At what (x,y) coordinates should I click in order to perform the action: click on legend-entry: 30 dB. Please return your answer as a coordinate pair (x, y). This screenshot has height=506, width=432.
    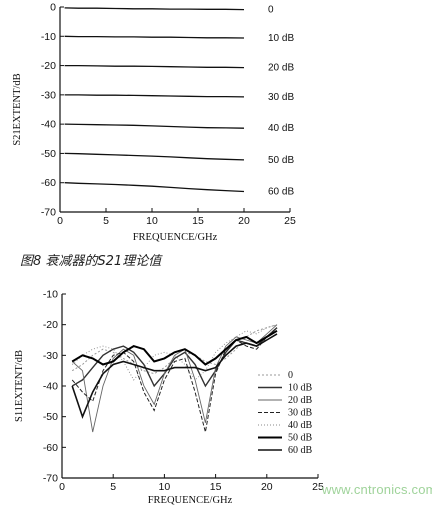
    Looking at the image, I should click on (300, 413).